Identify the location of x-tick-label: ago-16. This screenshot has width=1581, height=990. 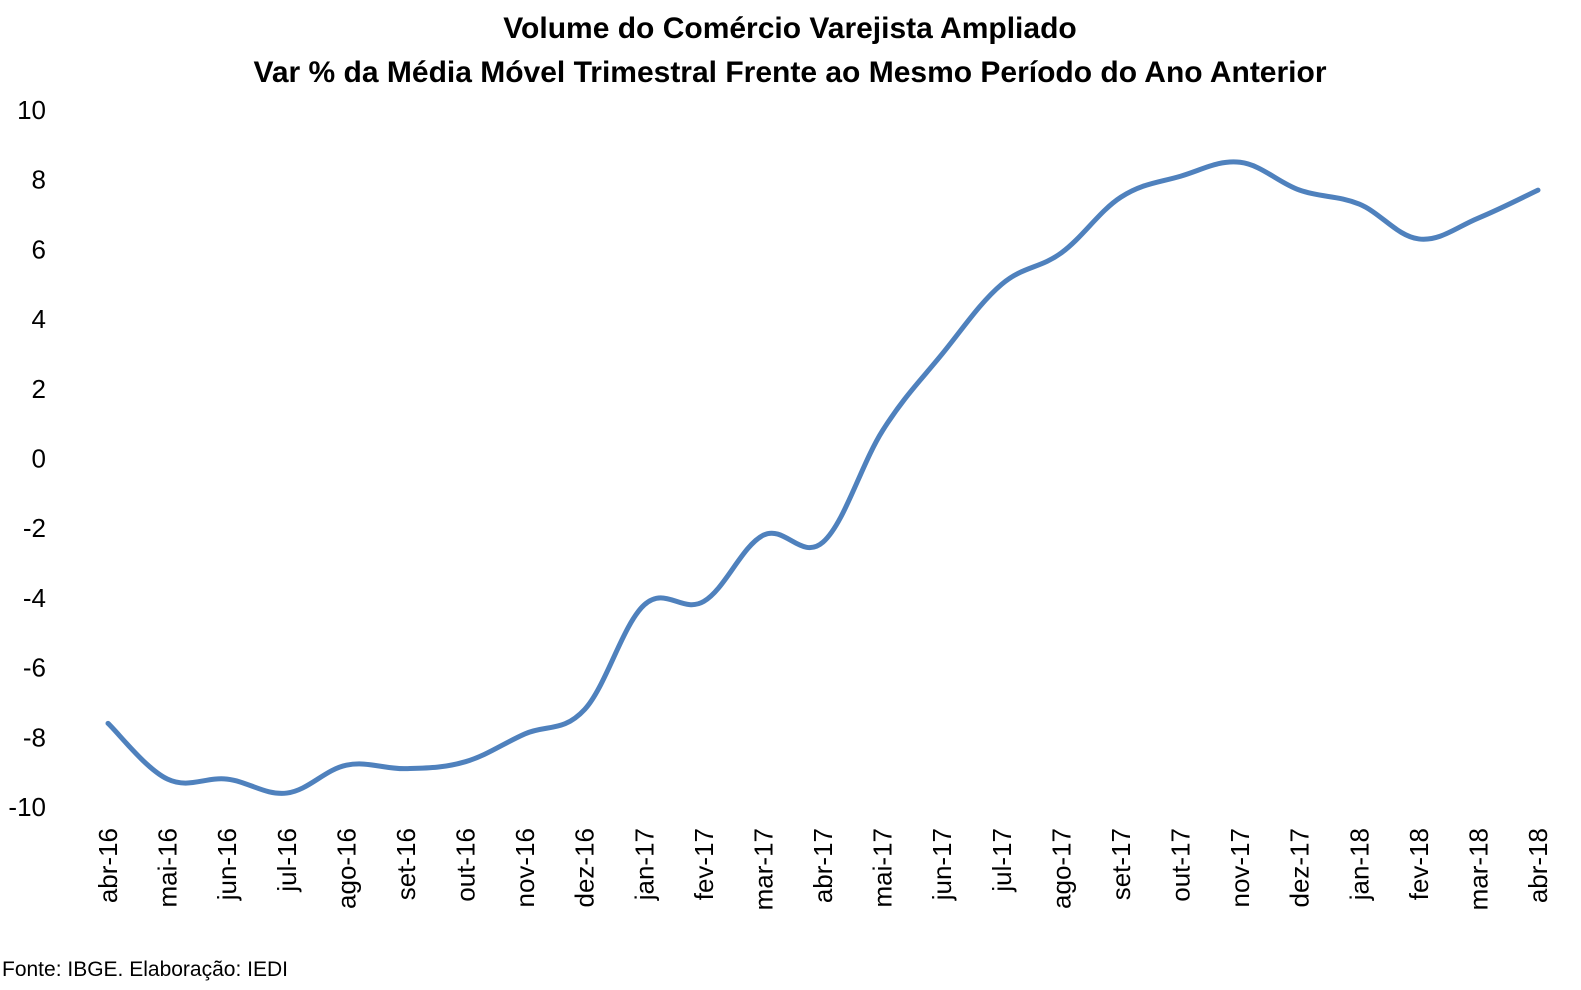
(346, 868).